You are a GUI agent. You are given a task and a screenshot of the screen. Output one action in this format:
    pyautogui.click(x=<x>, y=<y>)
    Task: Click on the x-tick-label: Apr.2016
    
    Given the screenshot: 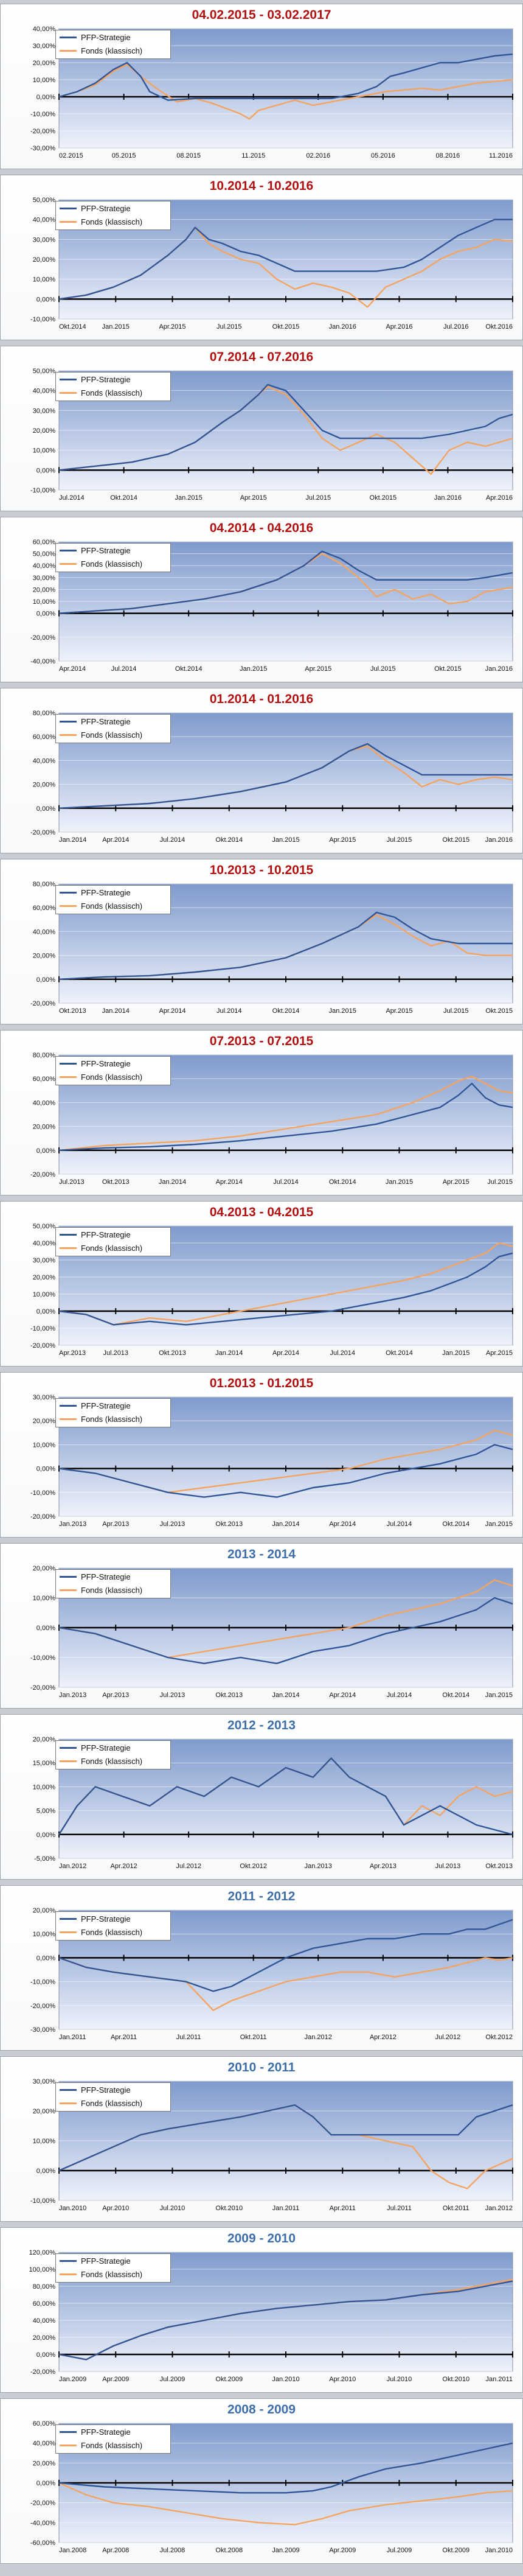 What is the action you would take?
    pyautogui.click(x=500, y=498)
    